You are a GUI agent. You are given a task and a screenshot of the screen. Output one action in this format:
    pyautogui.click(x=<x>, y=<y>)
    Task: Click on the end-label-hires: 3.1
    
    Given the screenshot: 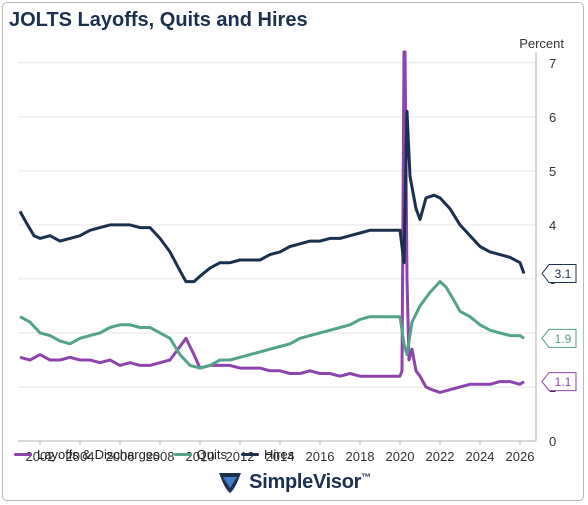 What is the action you would take?
    pyautogui.click(x=559, y=274)
    